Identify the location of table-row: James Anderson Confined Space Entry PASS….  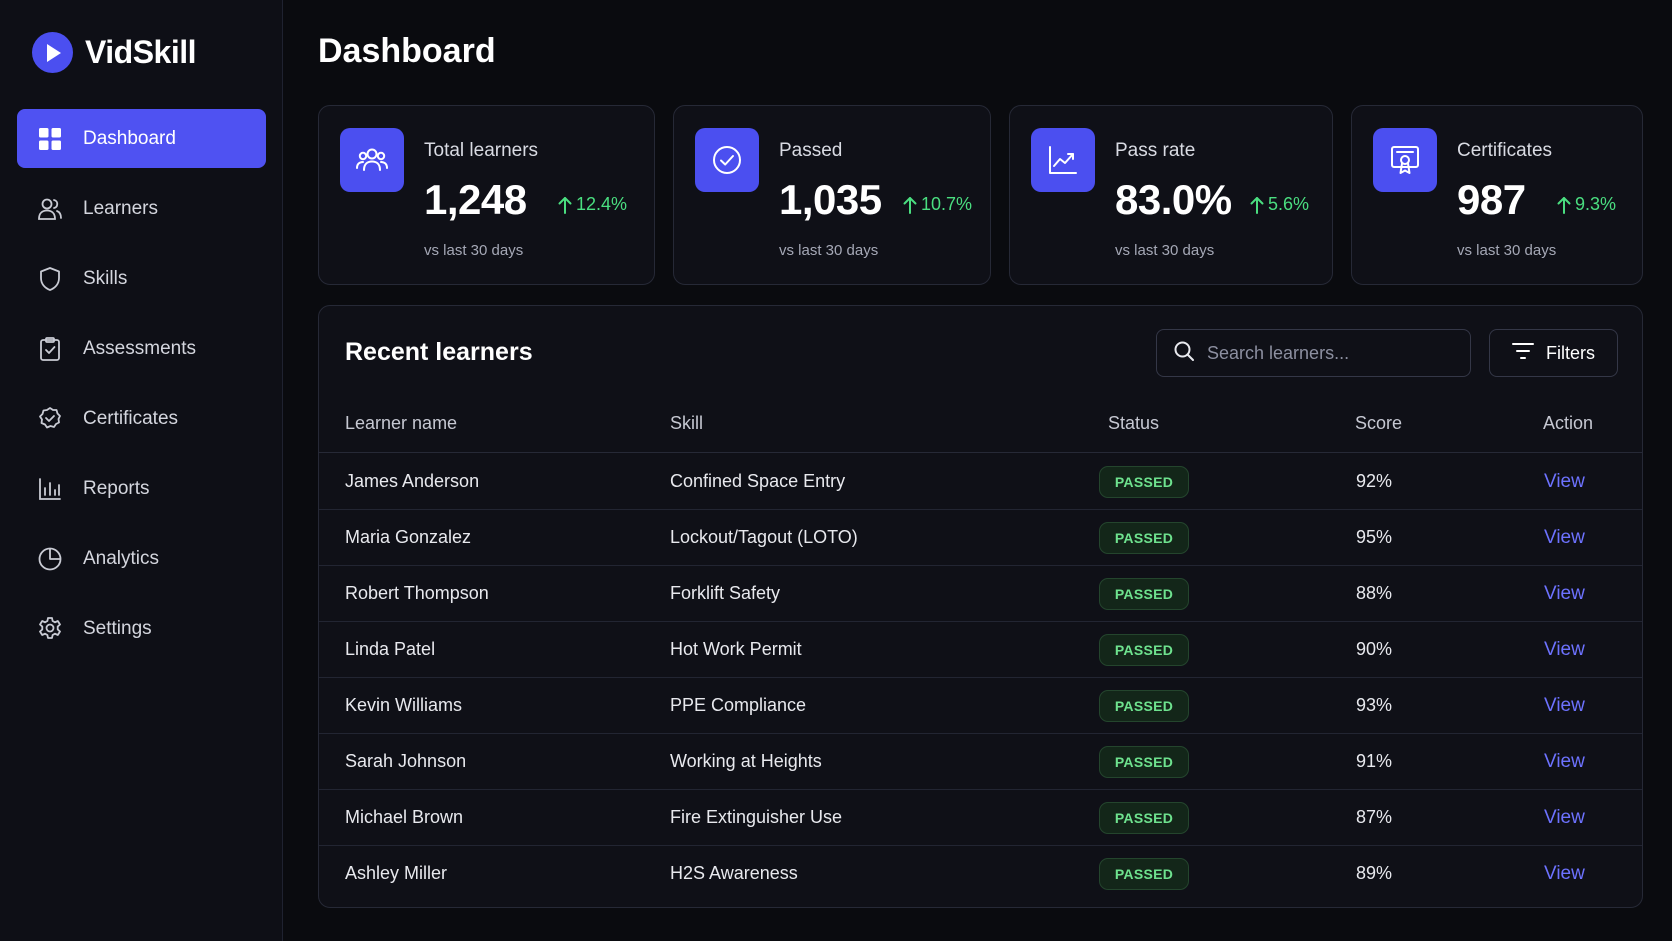
(980, 482).